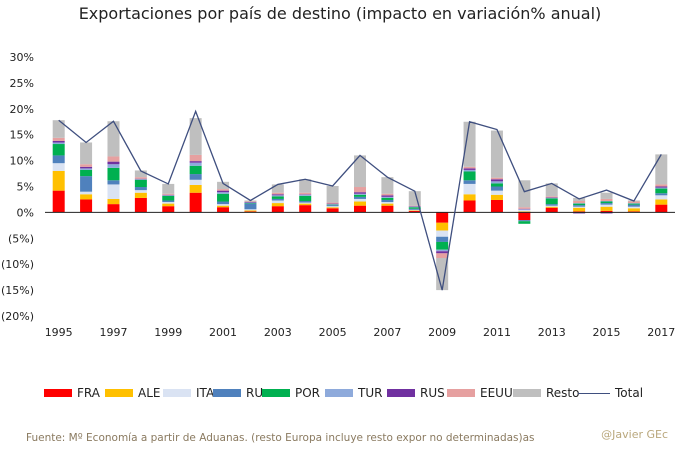 This screenshot has height=454, width=680. I want to click on bar-tur-2005, so click(332, 204).